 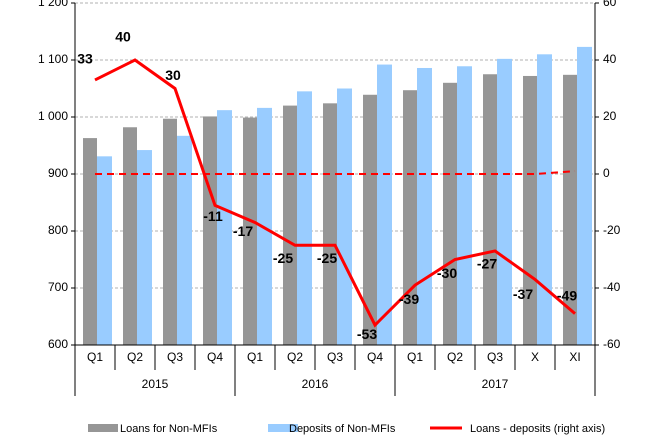 I want to click on y-tick-label: 600, so click(x=58, y=344).